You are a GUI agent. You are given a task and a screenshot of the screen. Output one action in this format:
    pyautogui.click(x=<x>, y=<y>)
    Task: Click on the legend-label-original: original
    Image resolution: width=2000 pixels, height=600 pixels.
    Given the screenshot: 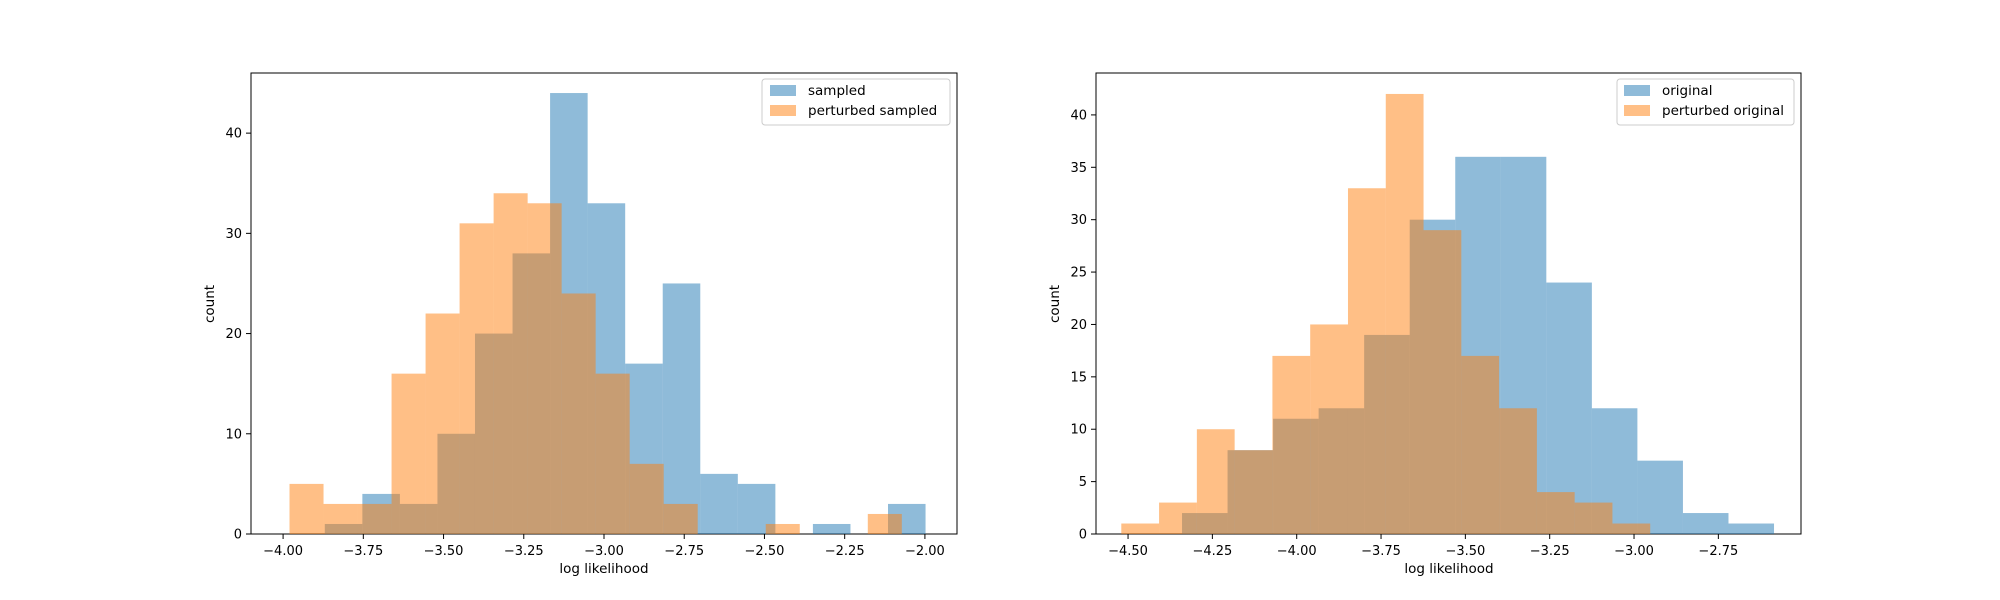 What is the action you would take?
    pyautogui.click(x=1687, y=91)
    